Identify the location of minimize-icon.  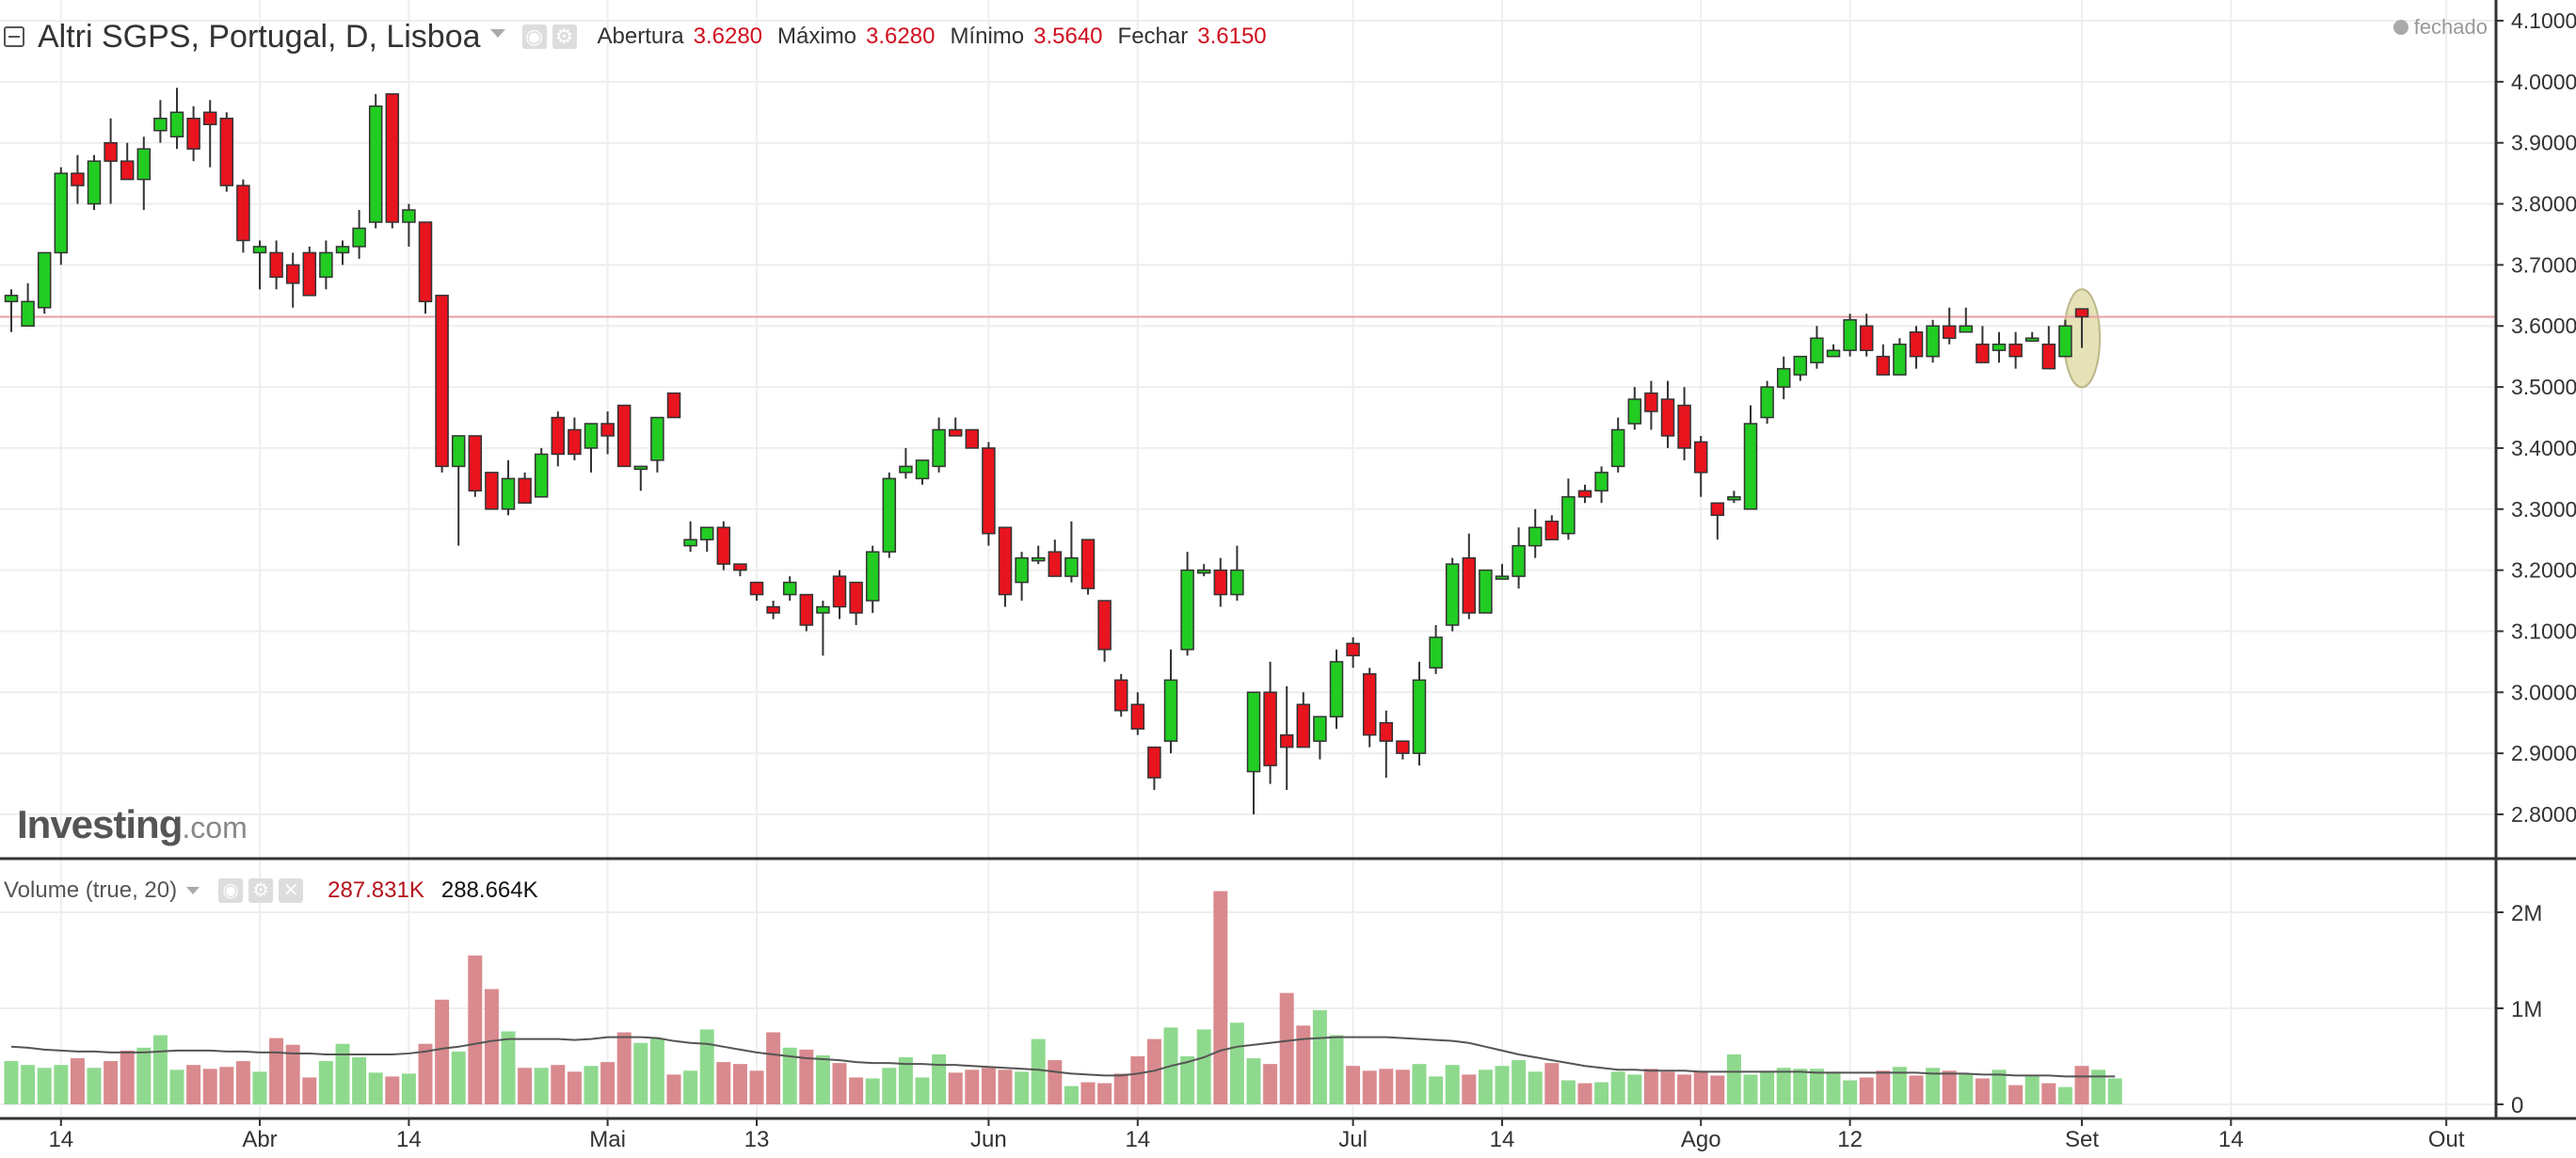
(14, 36).